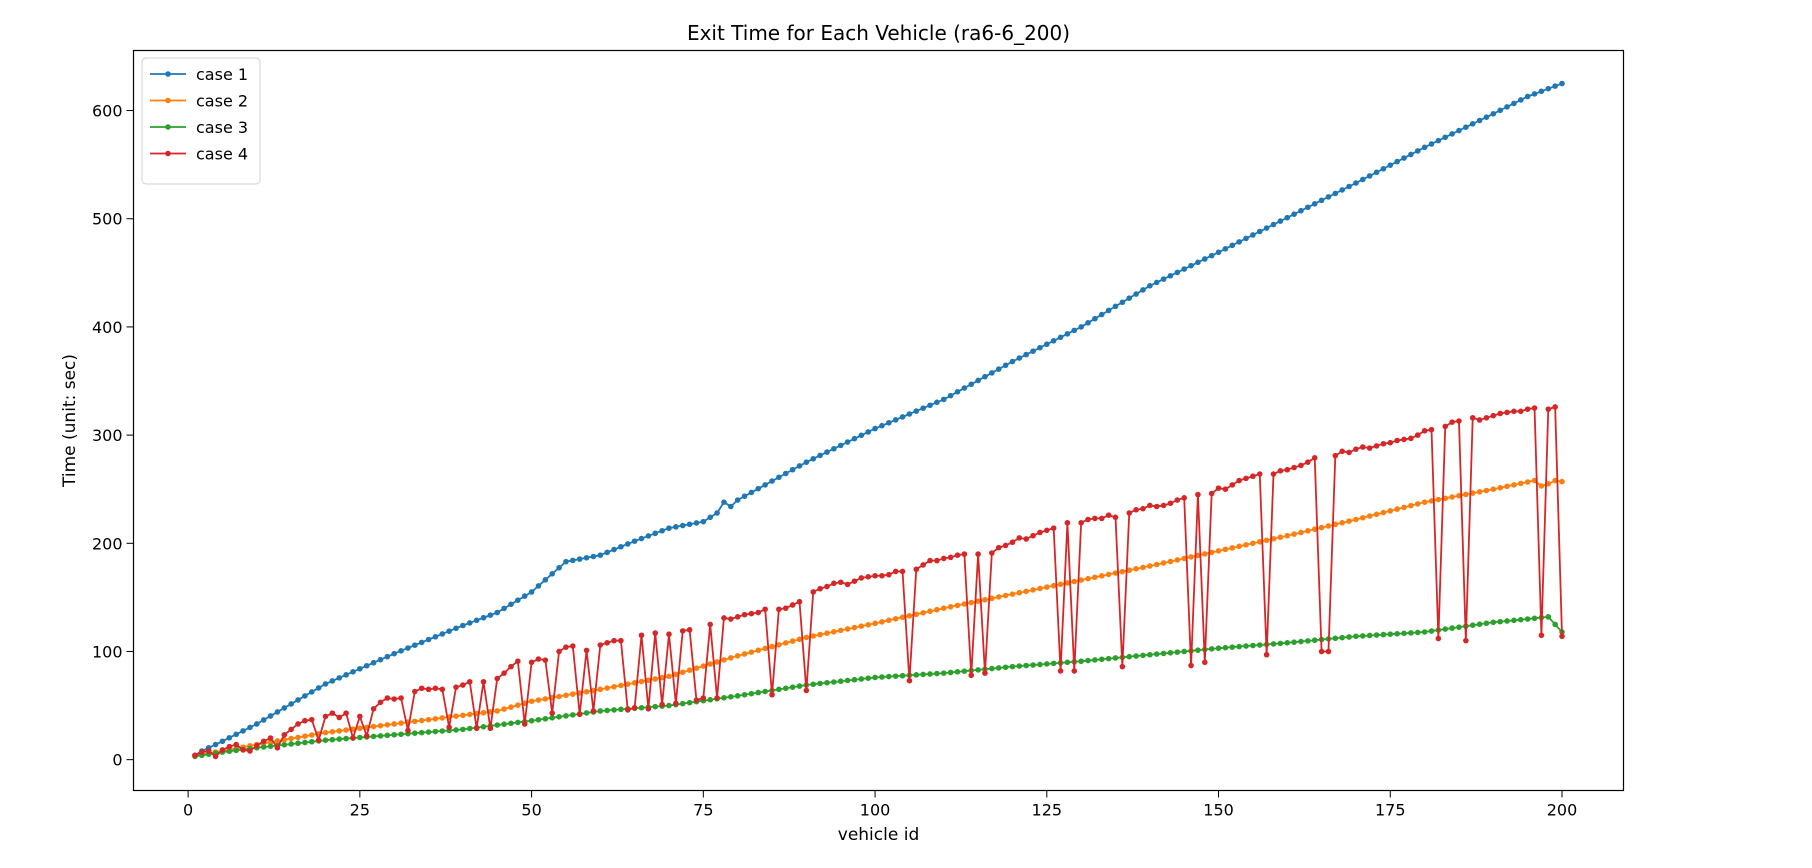 The height and width of the screenshot is (868, 1812). What do you see at coordinates (222, 101) in the screenshot?
I see `legend-label-2: case 2` at bounding box center [222, 101].